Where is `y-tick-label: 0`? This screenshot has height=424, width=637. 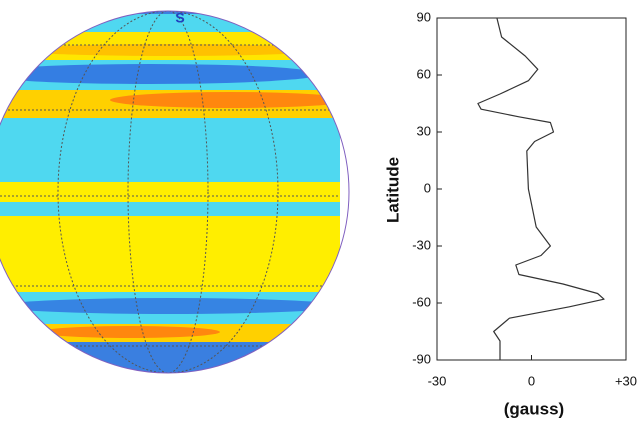
y-tick-label: 0 is located at coordinates (427, 187).